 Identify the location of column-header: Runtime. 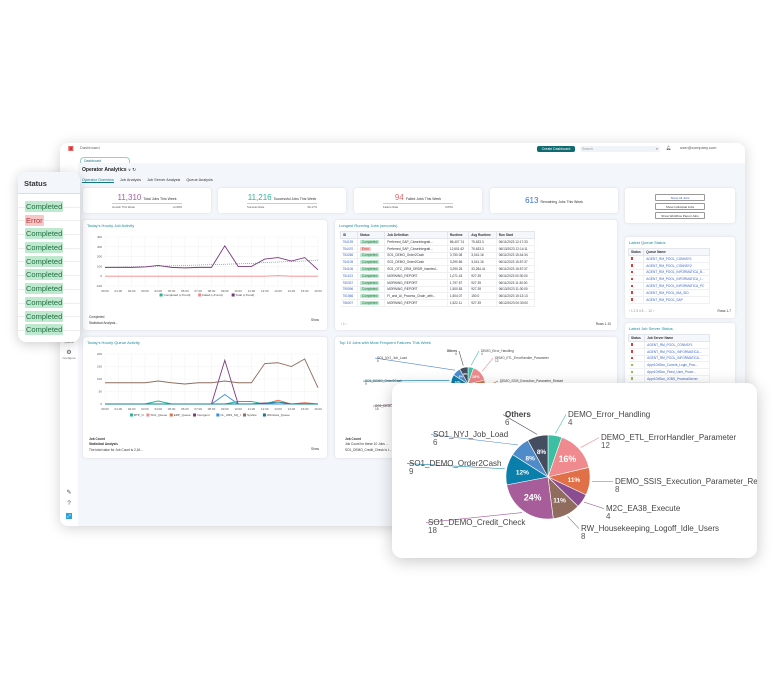
(458, 235).